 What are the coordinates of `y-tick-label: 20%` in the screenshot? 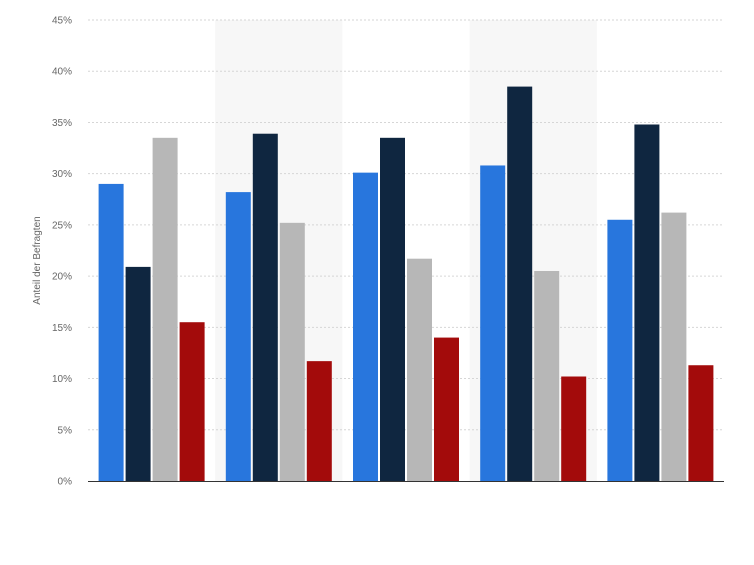 It's located at (62, 277).